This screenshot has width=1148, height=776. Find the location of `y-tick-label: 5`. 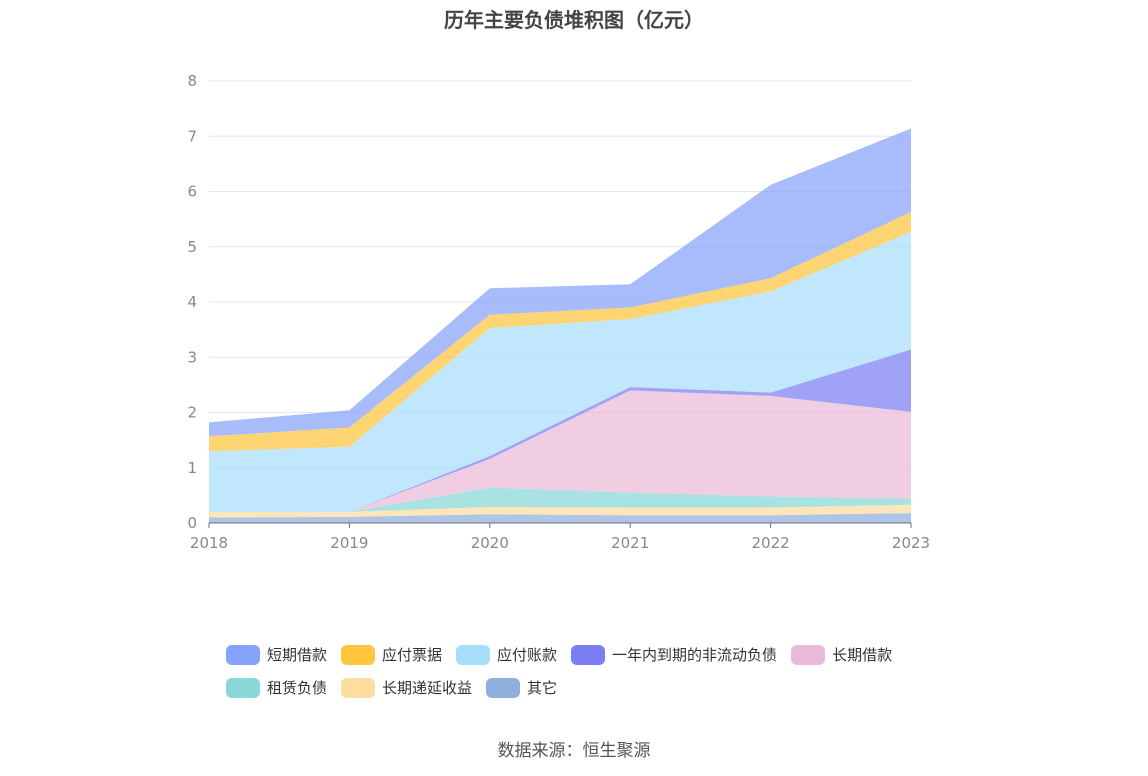

y-tick-label: 5 is located at coordinates (192, 247).